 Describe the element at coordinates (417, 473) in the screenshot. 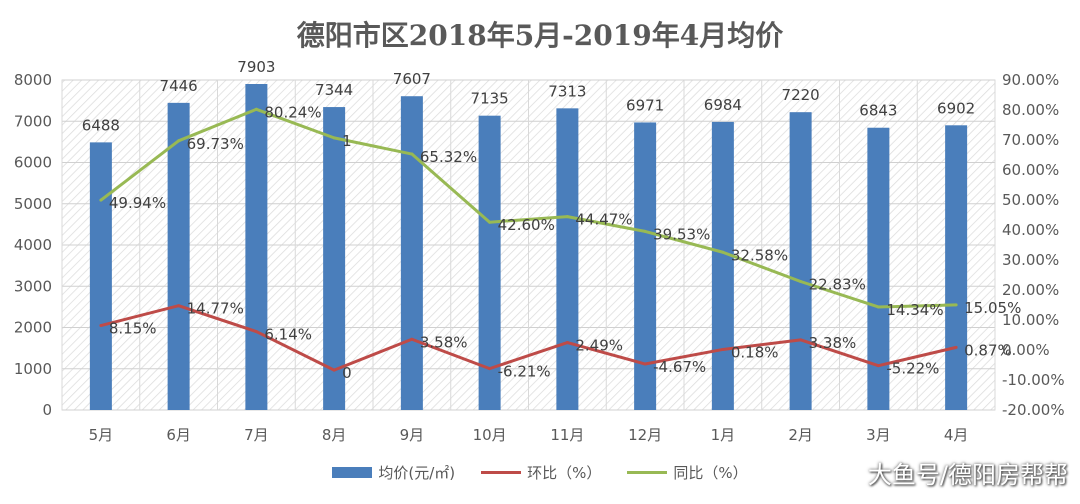

I see `legend-label: 均价(元/㎡)` at that location.